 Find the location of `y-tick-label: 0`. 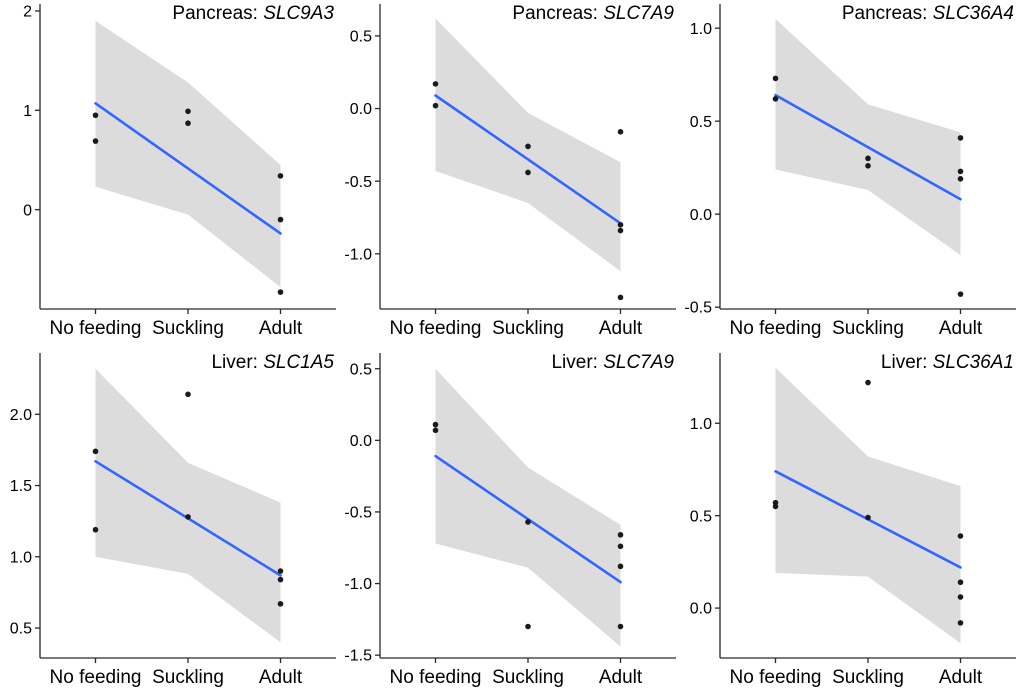

y-tick-label: 0 is located at coordinates (27, 210).